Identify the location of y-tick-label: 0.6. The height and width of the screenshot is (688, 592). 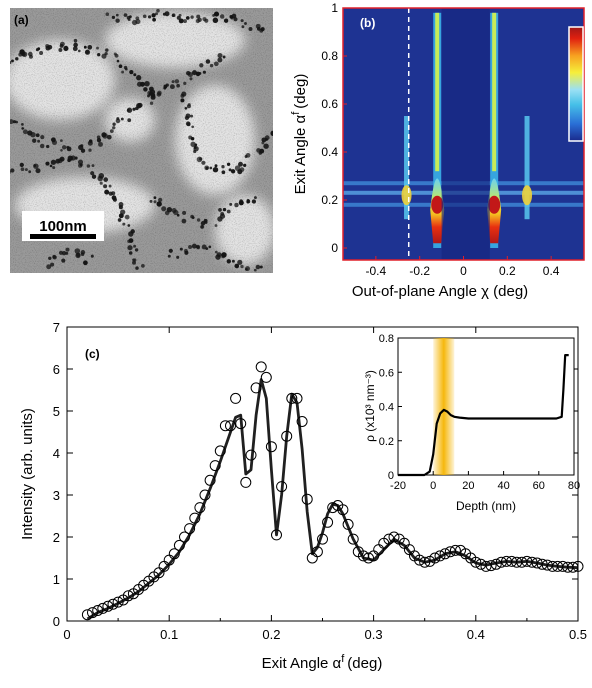
(329, 104).